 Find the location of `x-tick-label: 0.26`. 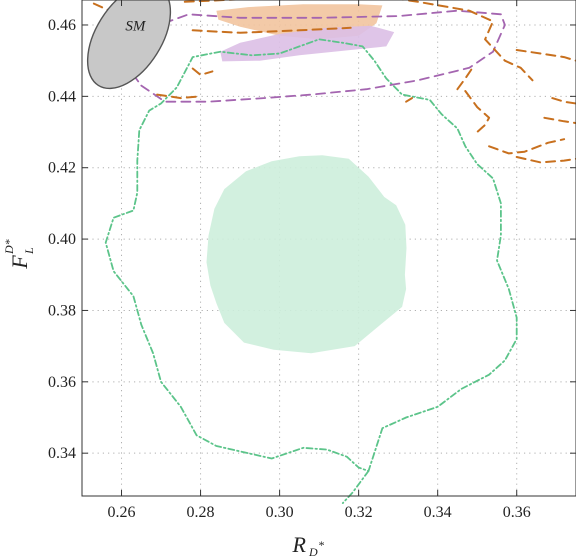

x-tick-label: 0.26 is located at coordinates (122, 512).